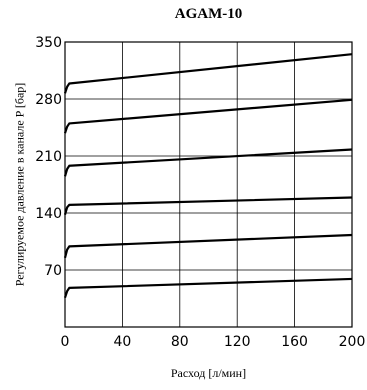  What do you see at coordinates (180, 342) in the screenshot?
I see `x-tick-label: 80` at bounding box center [180, 342].